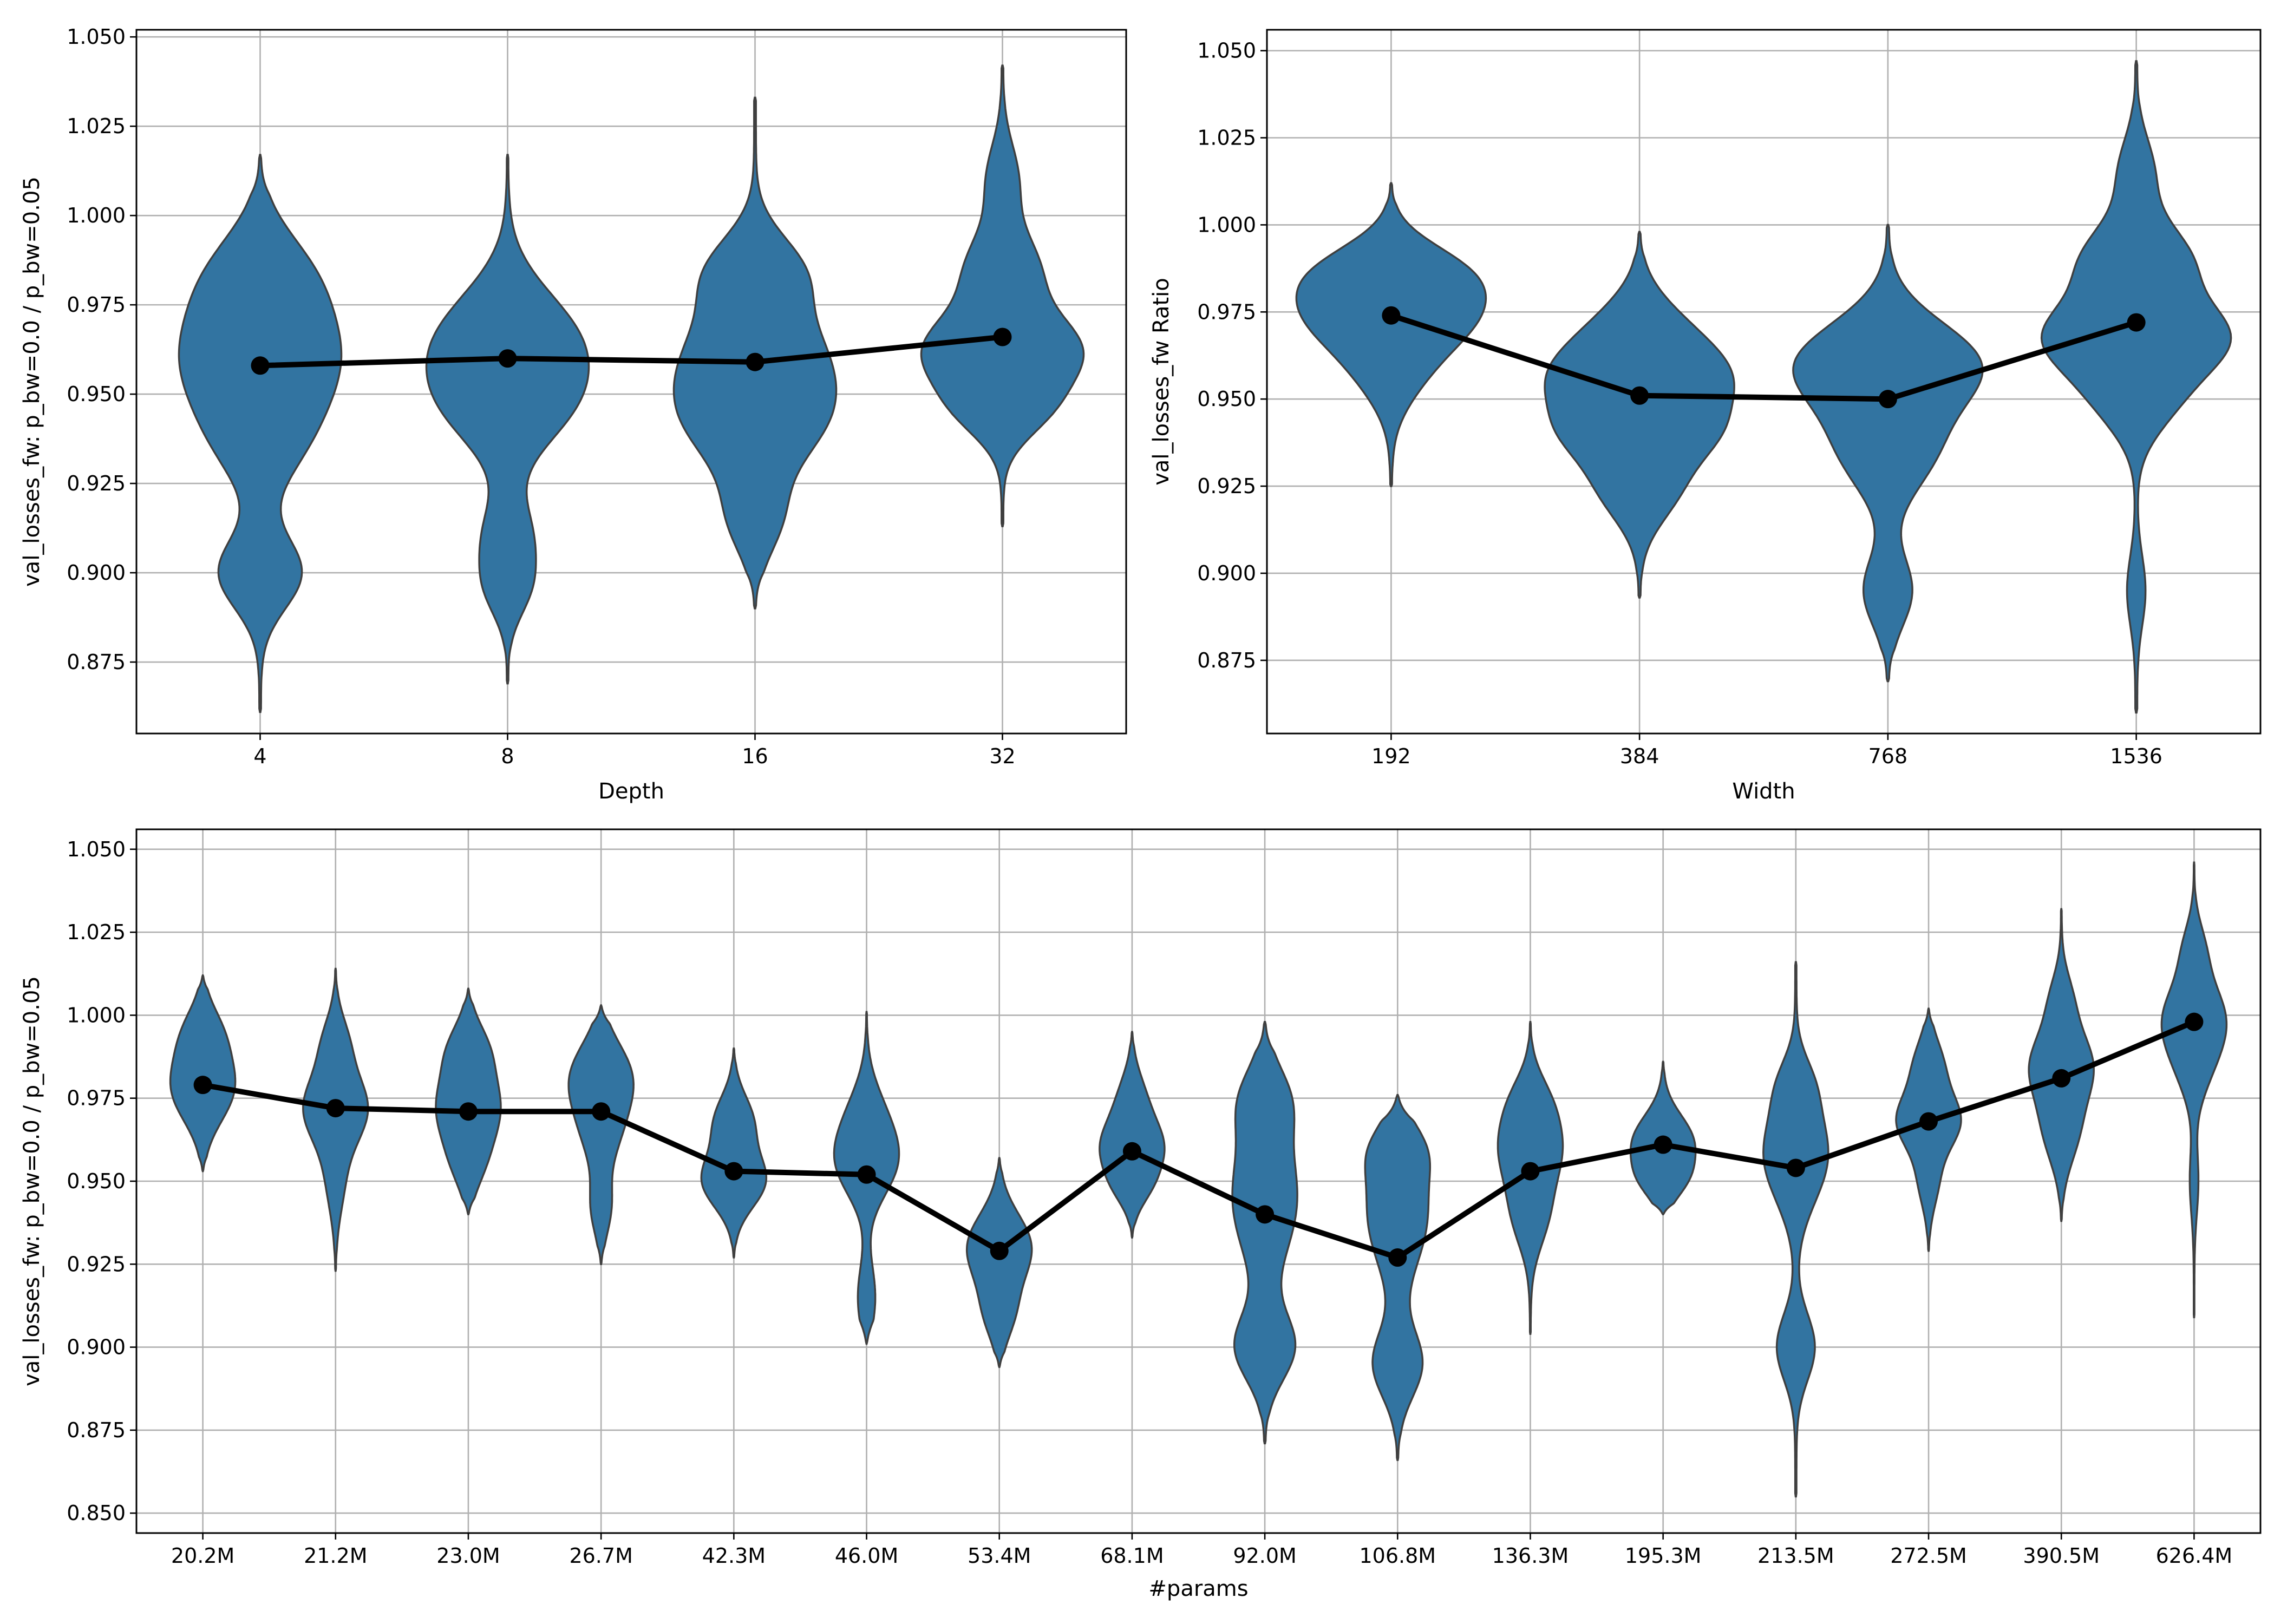 Image resolution: width=2274 pixels, height=1624 pixels. Describe the element at coordinates (97, 1513) in the screenshot. I see `y-tick-label: 0.850` at that location.